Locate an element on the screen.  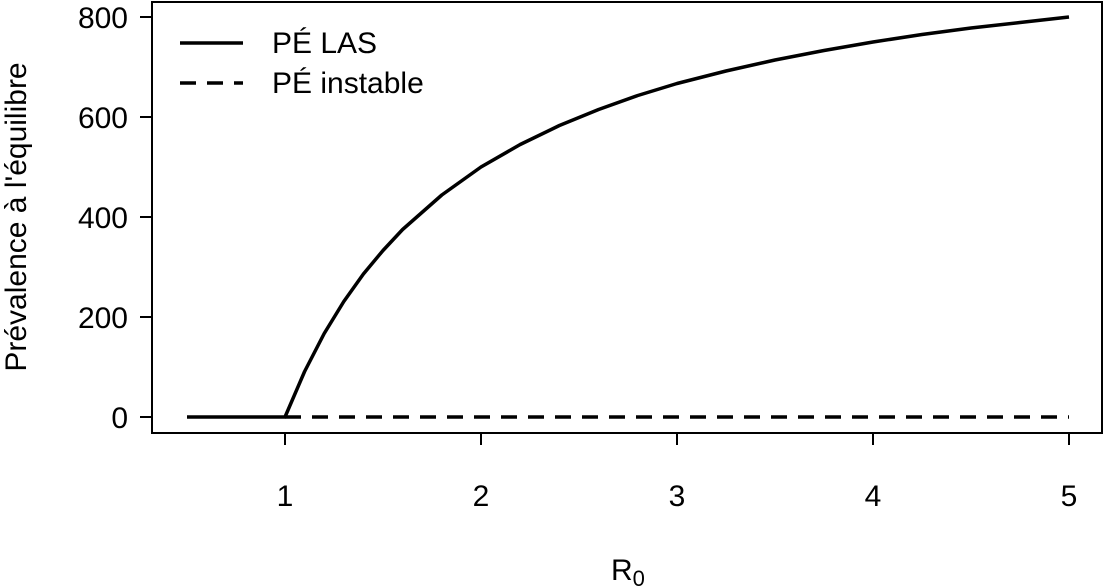
y-tick-label: 600 is located at coordinates (103, 118).